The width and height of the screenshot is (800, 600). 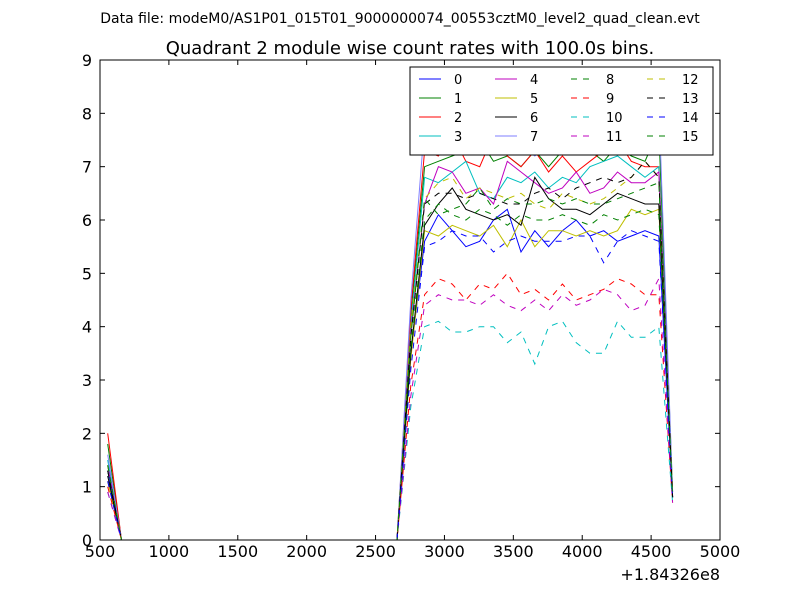 I want to click on legend-label-4: 4, so click(x=534, y=80).